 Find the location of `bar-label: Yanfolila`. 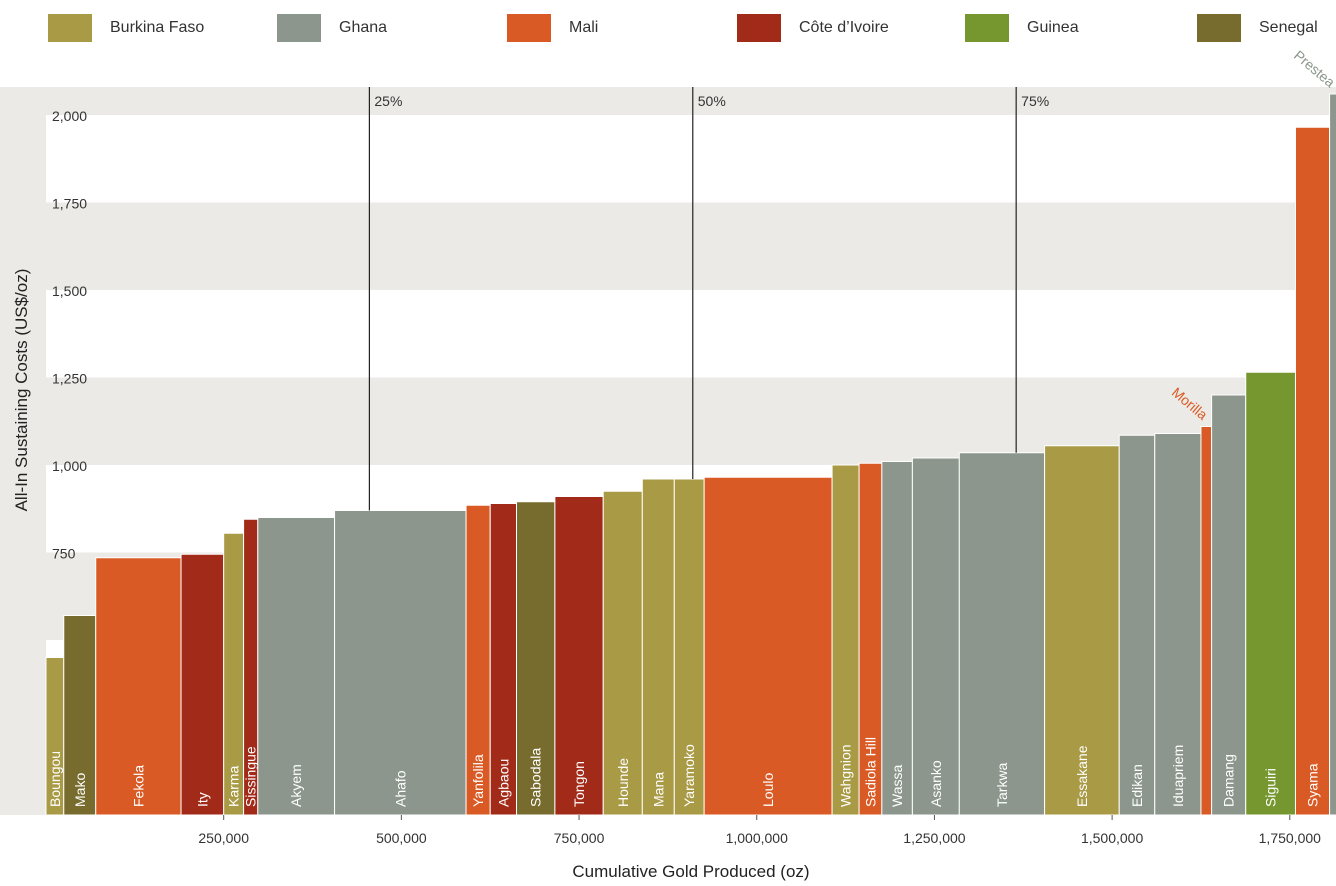

bar-label: Yanfolila is located at coordinates (478, 780).